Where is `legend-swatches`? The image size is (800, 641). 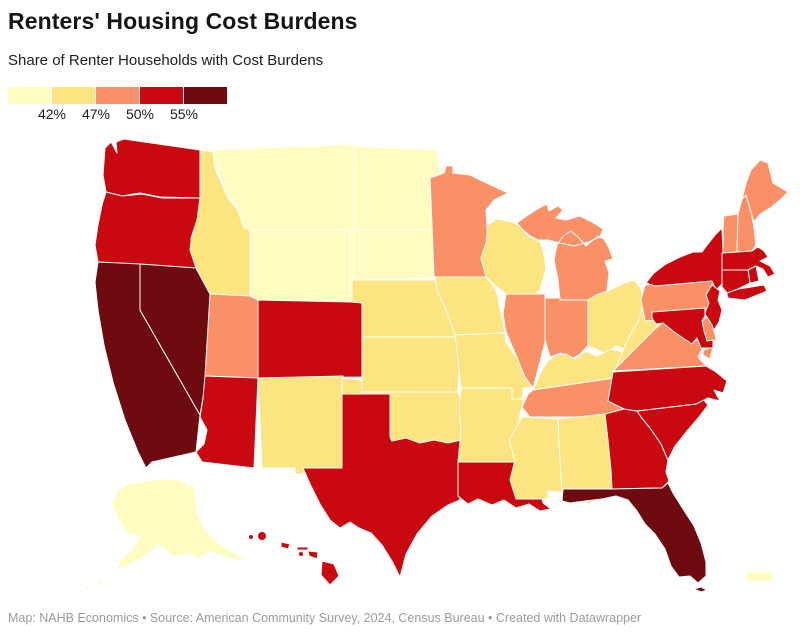
legend-swatches is located at coordinates (128, 95).